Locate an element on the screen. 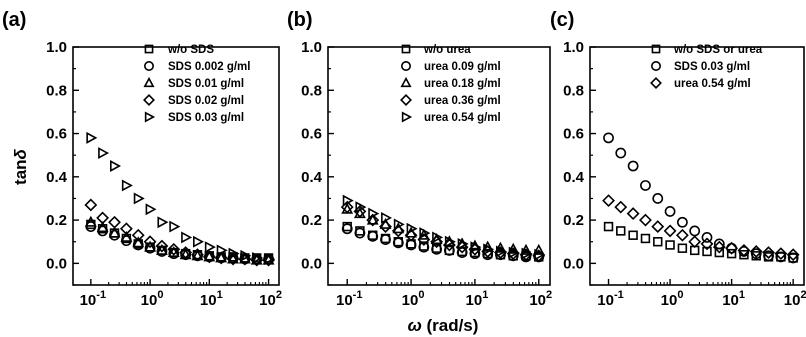 This screenshot has width=806, height=337. y-axis-title: tanδ is located at coordinates (20, 166).